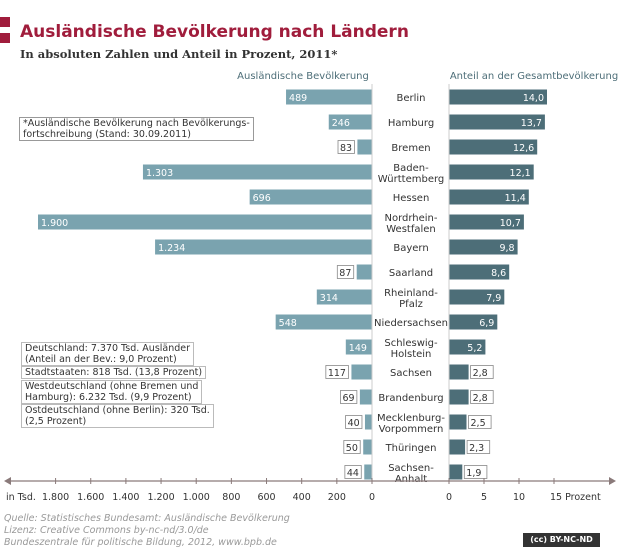 The width and height of the screenshot is (620, 550). I want to click on category-label: Württemberg, so click(411, 179).